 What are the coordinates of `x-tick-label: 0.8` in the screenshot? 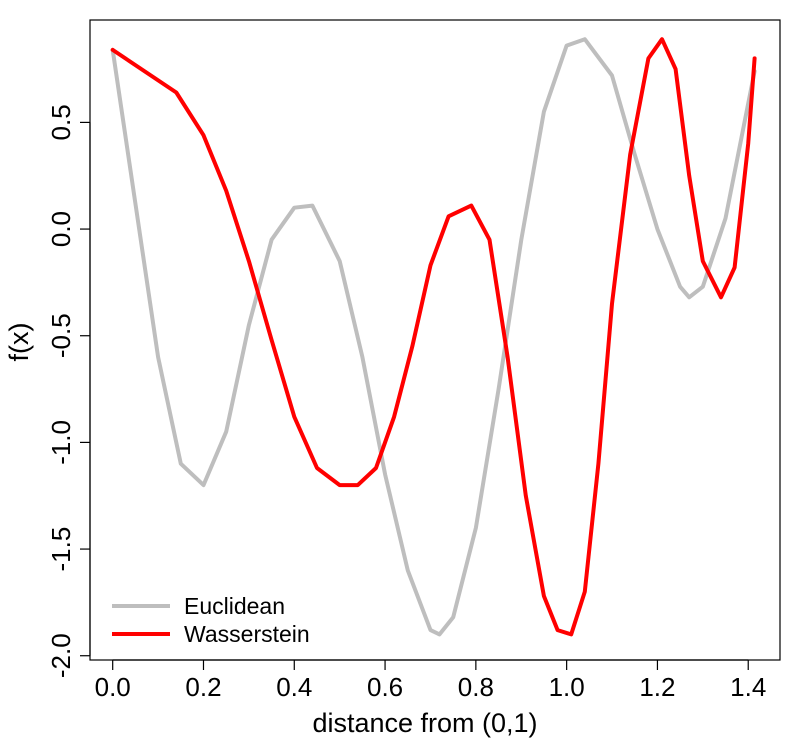 It's located at (476, 687).